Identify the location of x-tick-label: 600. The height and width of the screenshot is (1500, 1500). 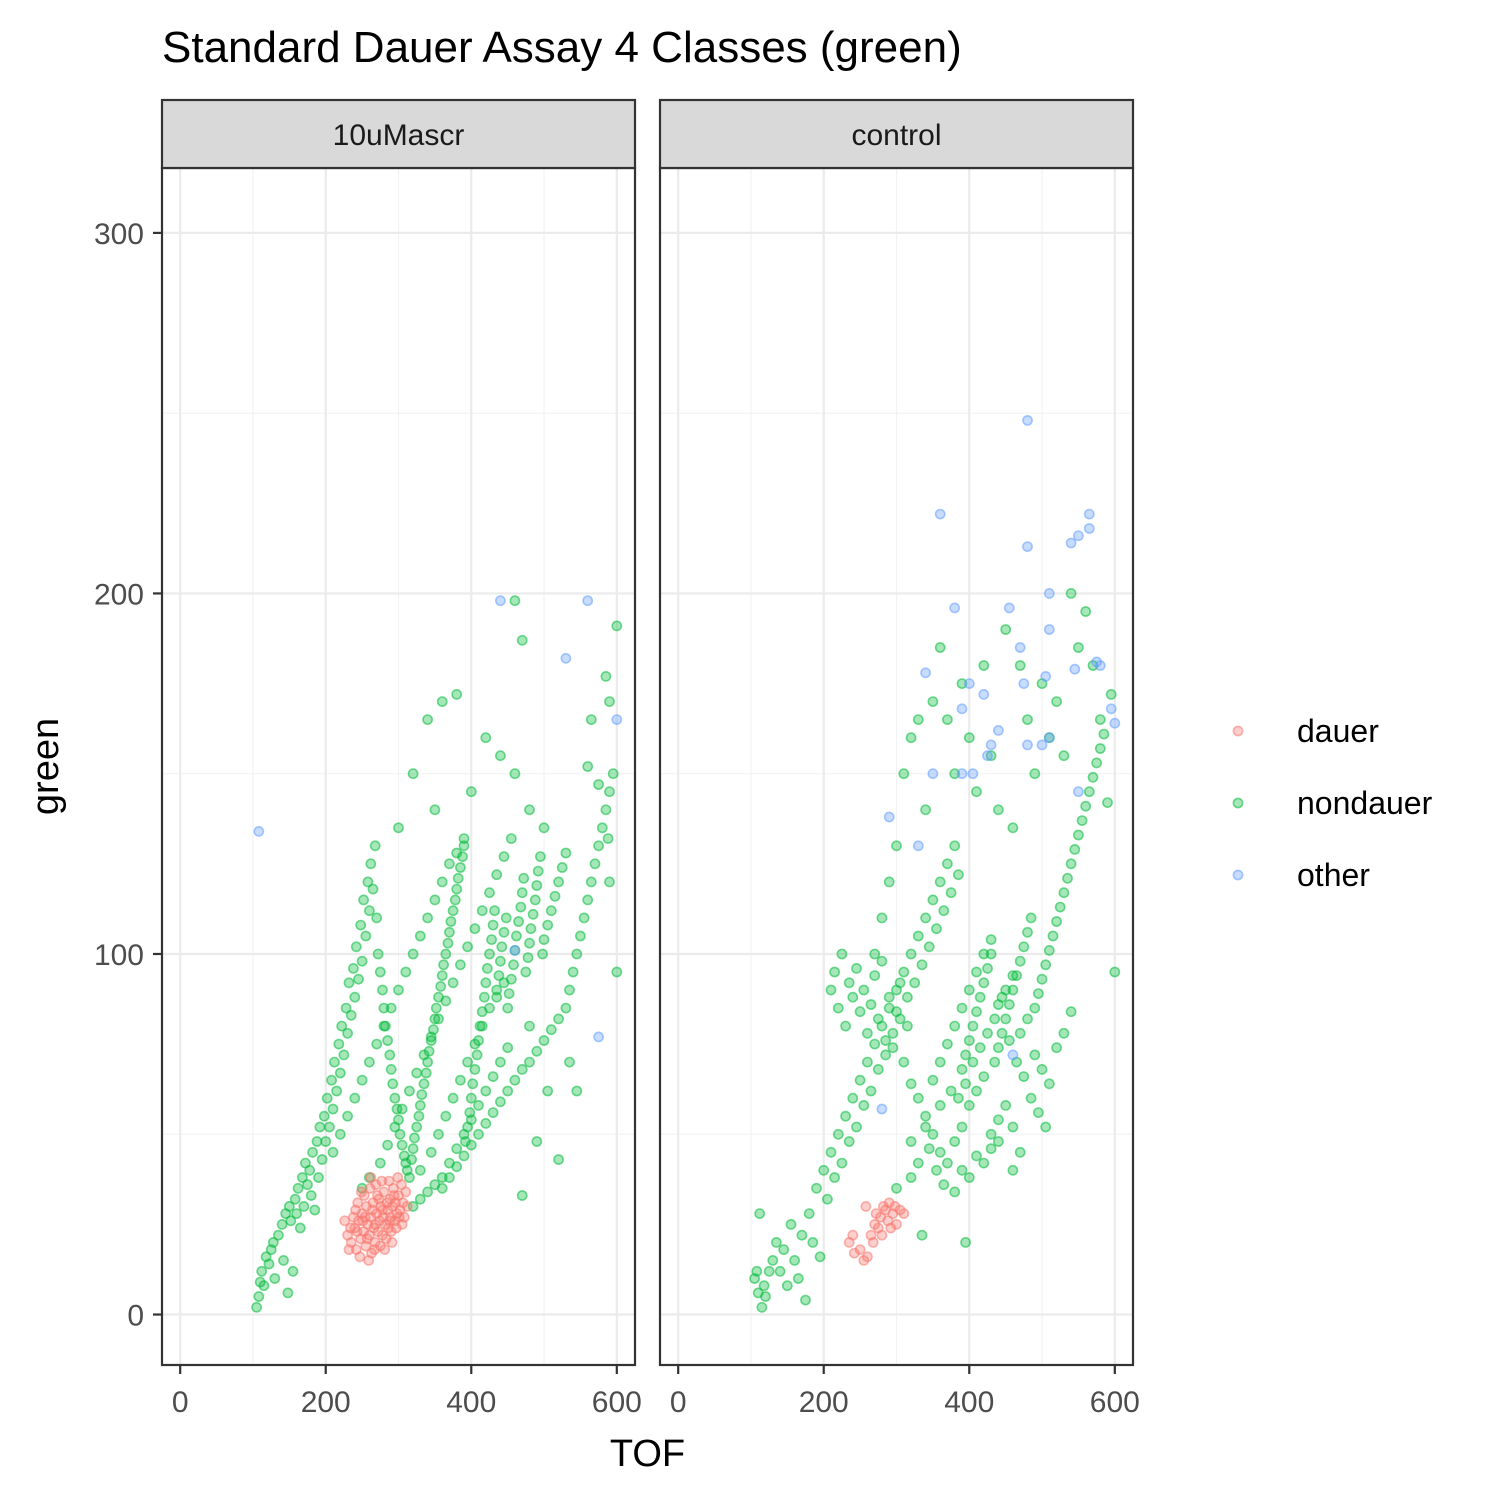
(617, 1402).